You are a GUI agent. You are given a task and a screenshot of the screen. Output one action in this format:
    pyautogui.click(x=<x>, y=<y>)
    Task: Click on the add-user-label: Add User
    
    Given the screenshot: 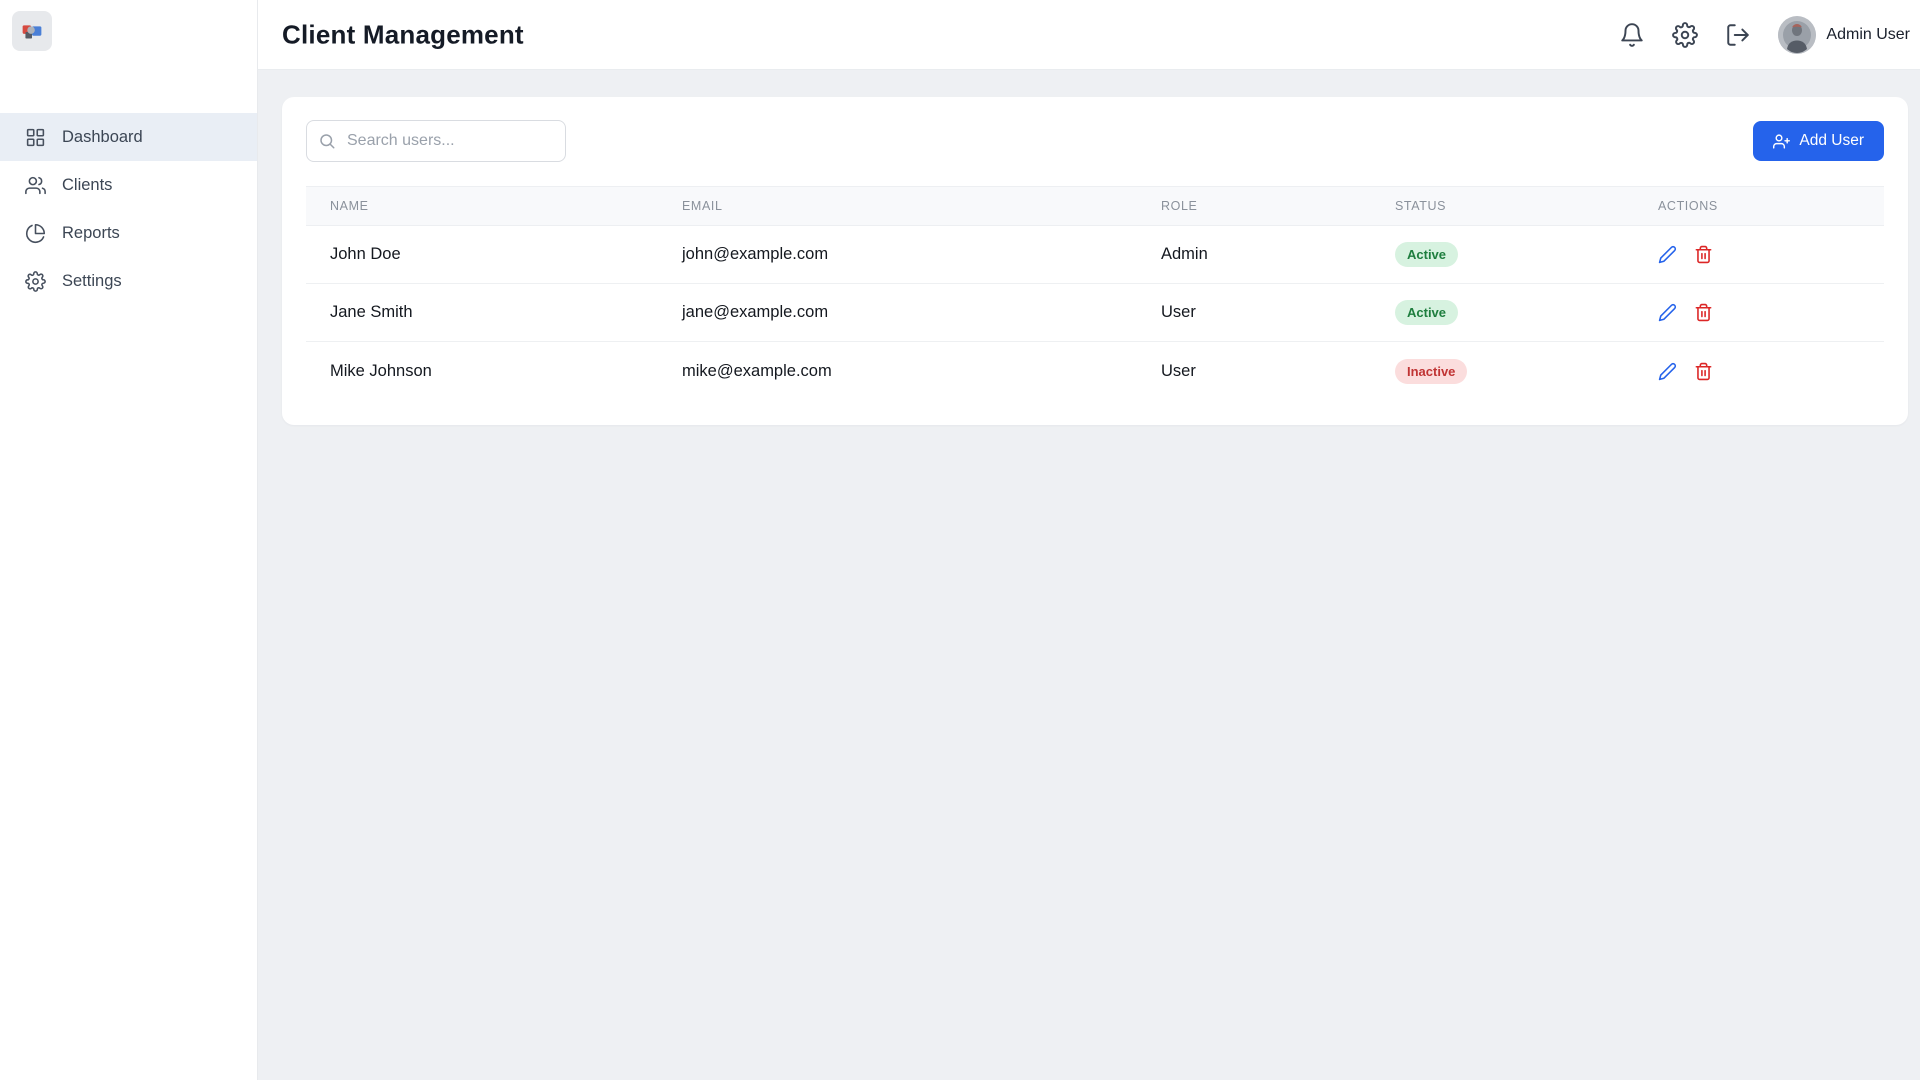 What is the action you would take?
    pyautogui.click(x=1831, y=140)
    